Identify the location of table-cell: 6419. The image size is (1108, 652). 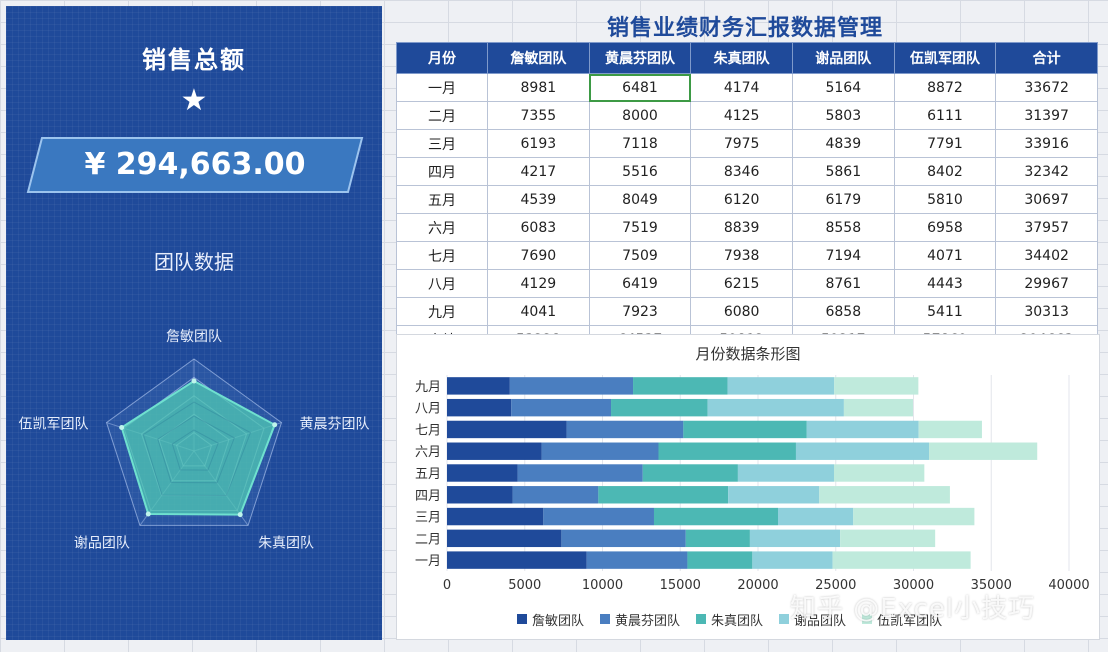
(640, 283).